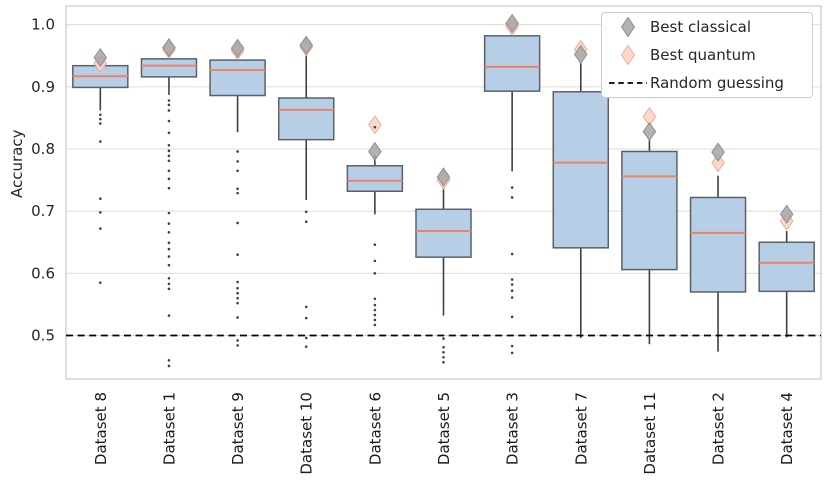 This screenshot has height=493, width=830. What do you see at coordinates (169, 428) in the screenshot?
I see `x-tick-label: Dataset 1` at bounding box center [169, 428].